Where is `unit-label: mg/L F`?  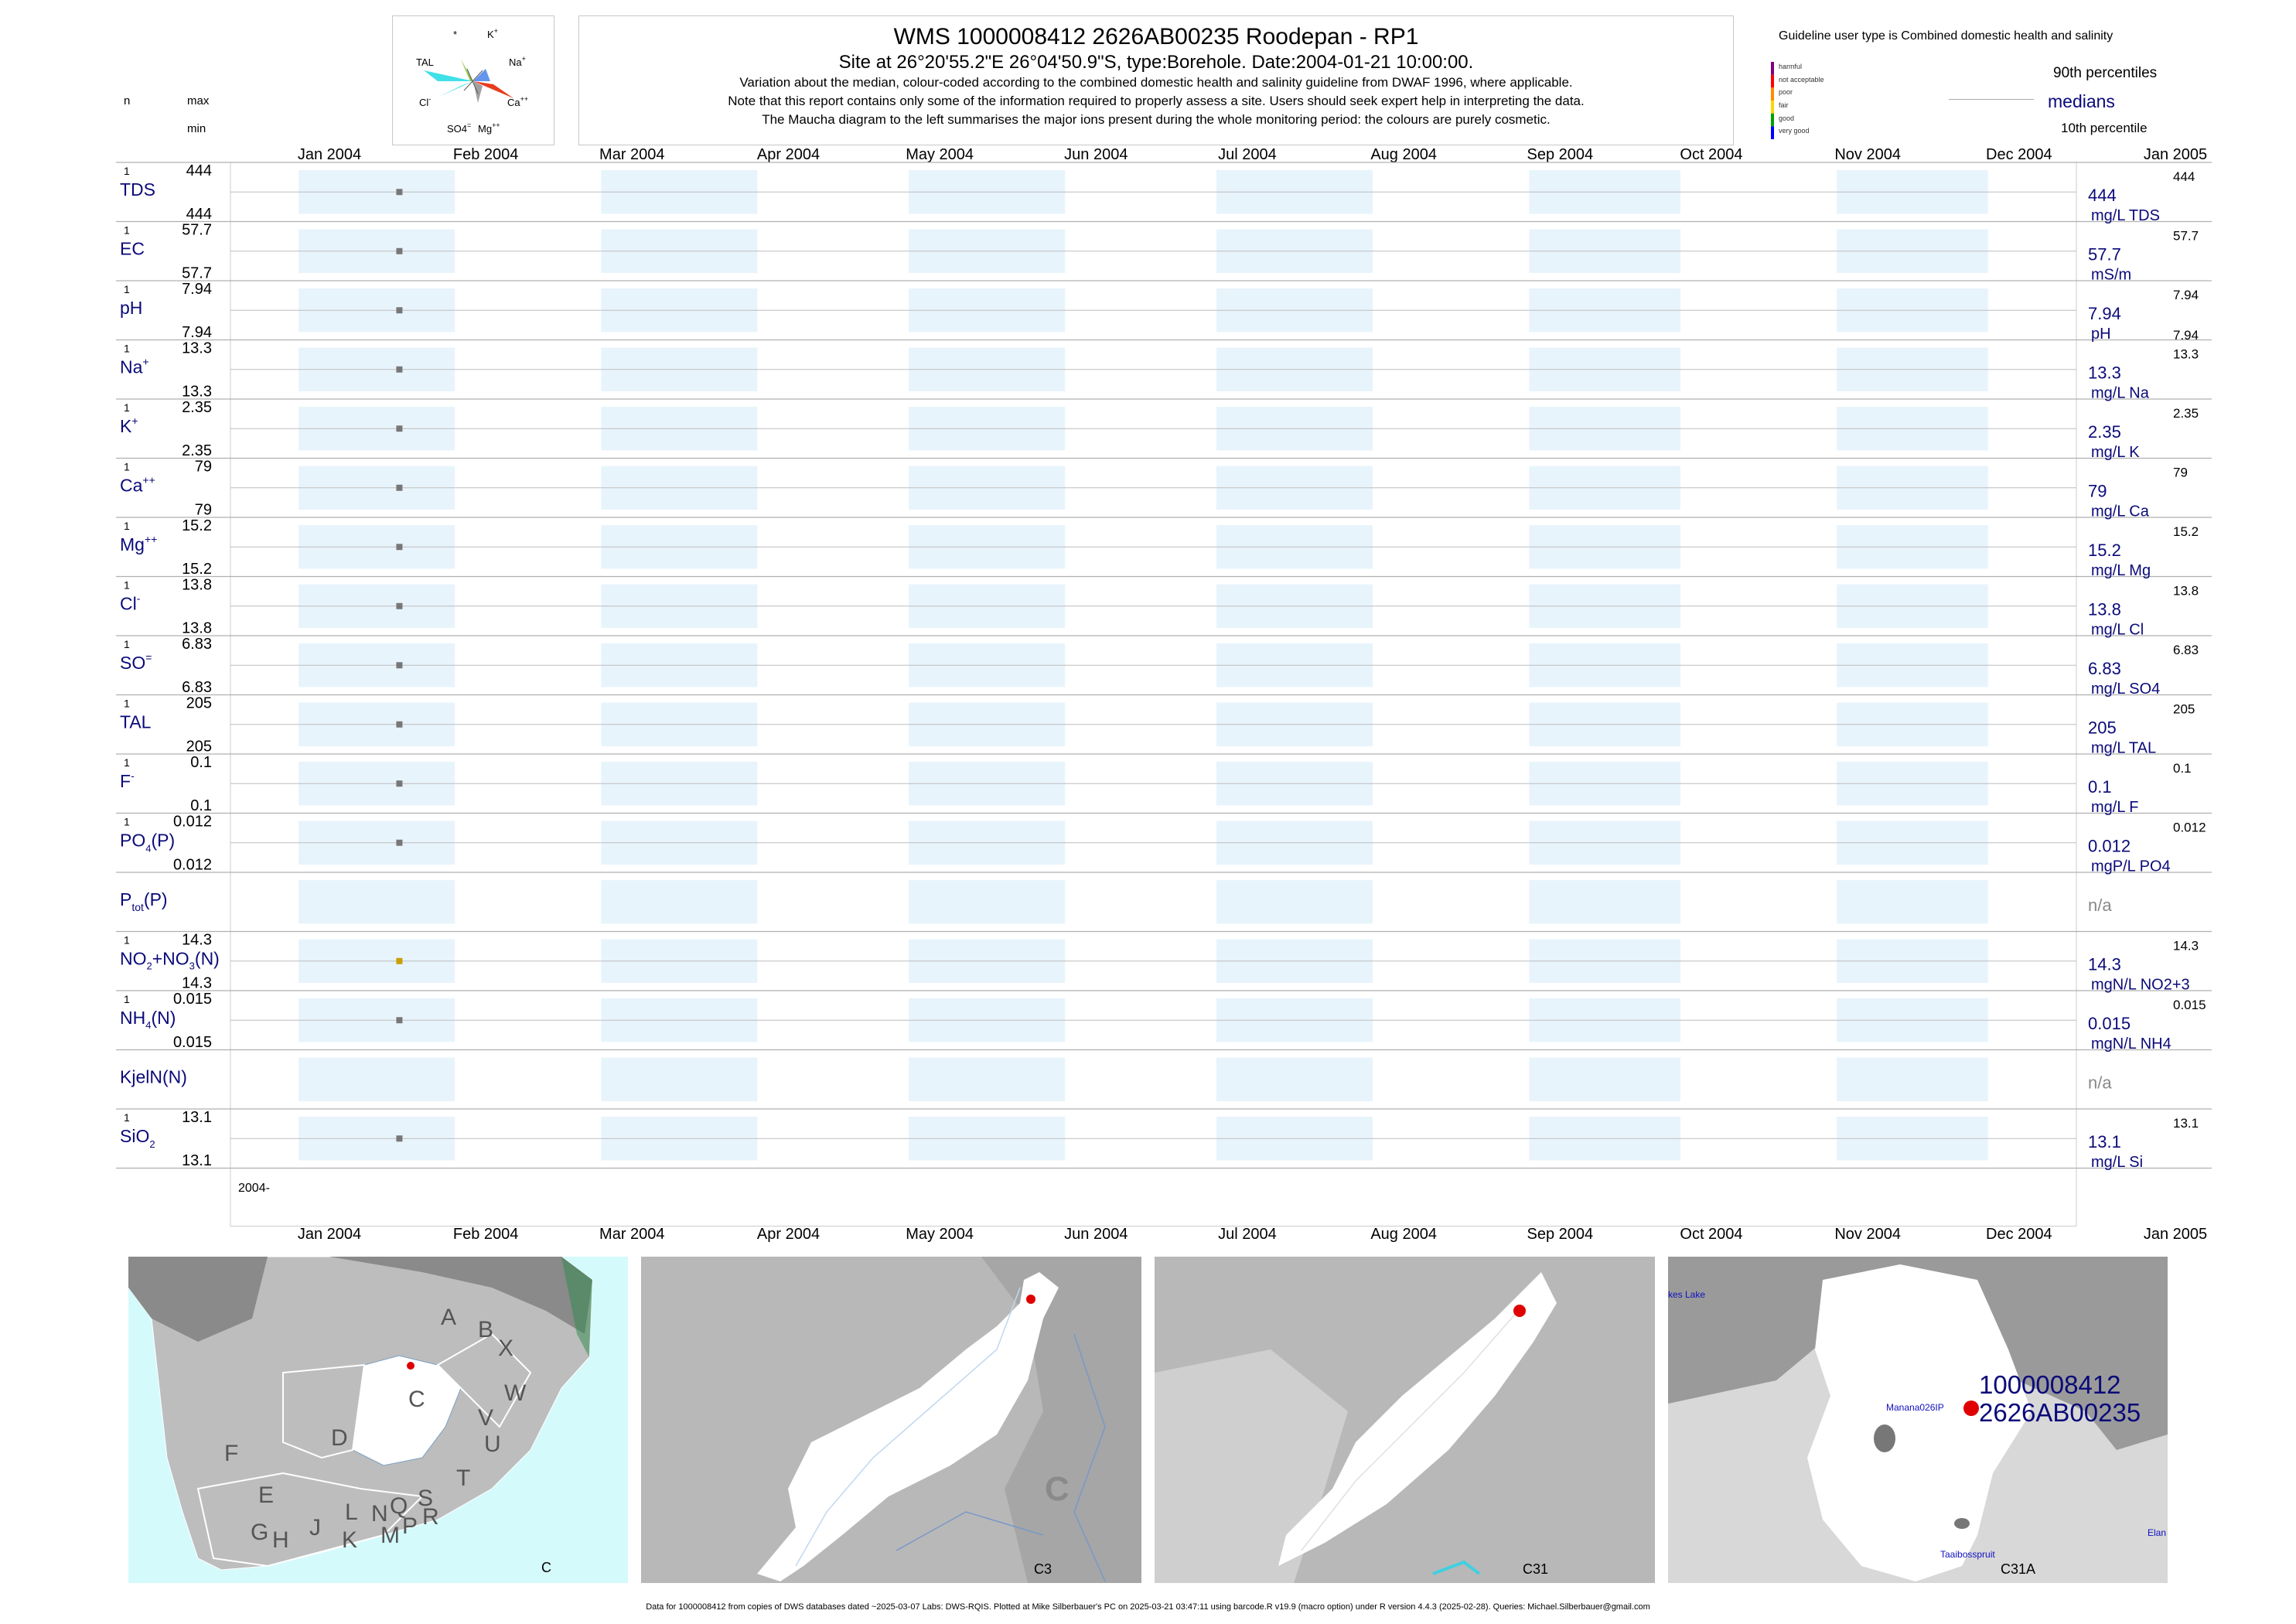 unit-label: mg/L F is located at coordinates (2115, 807).